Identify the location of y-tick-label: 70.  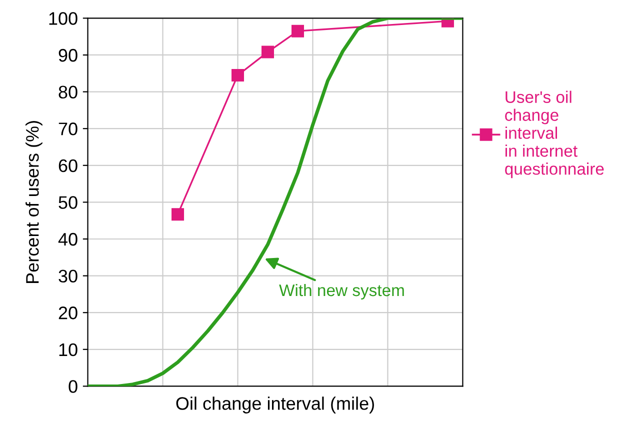
(68, 129).